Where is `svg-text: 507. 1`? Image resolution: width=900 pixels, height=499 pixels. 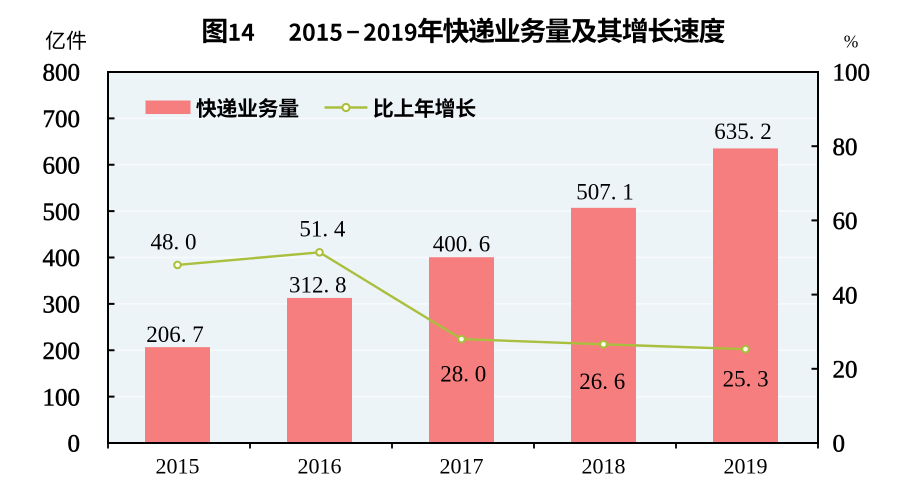 svg-text: 507. 1 is located at coordinates (605, 191).